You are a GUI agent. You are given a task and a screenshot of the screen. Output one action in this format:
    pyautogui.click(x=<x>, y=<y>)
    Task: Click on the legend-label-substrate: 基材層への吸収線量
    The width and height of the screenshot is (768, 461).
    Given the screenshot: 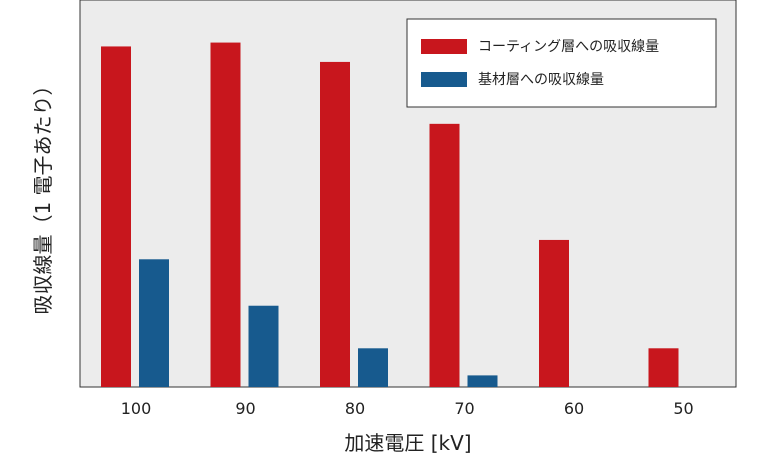 What is the action you would take?
    pyautogui.click(x=541, y=79)
    